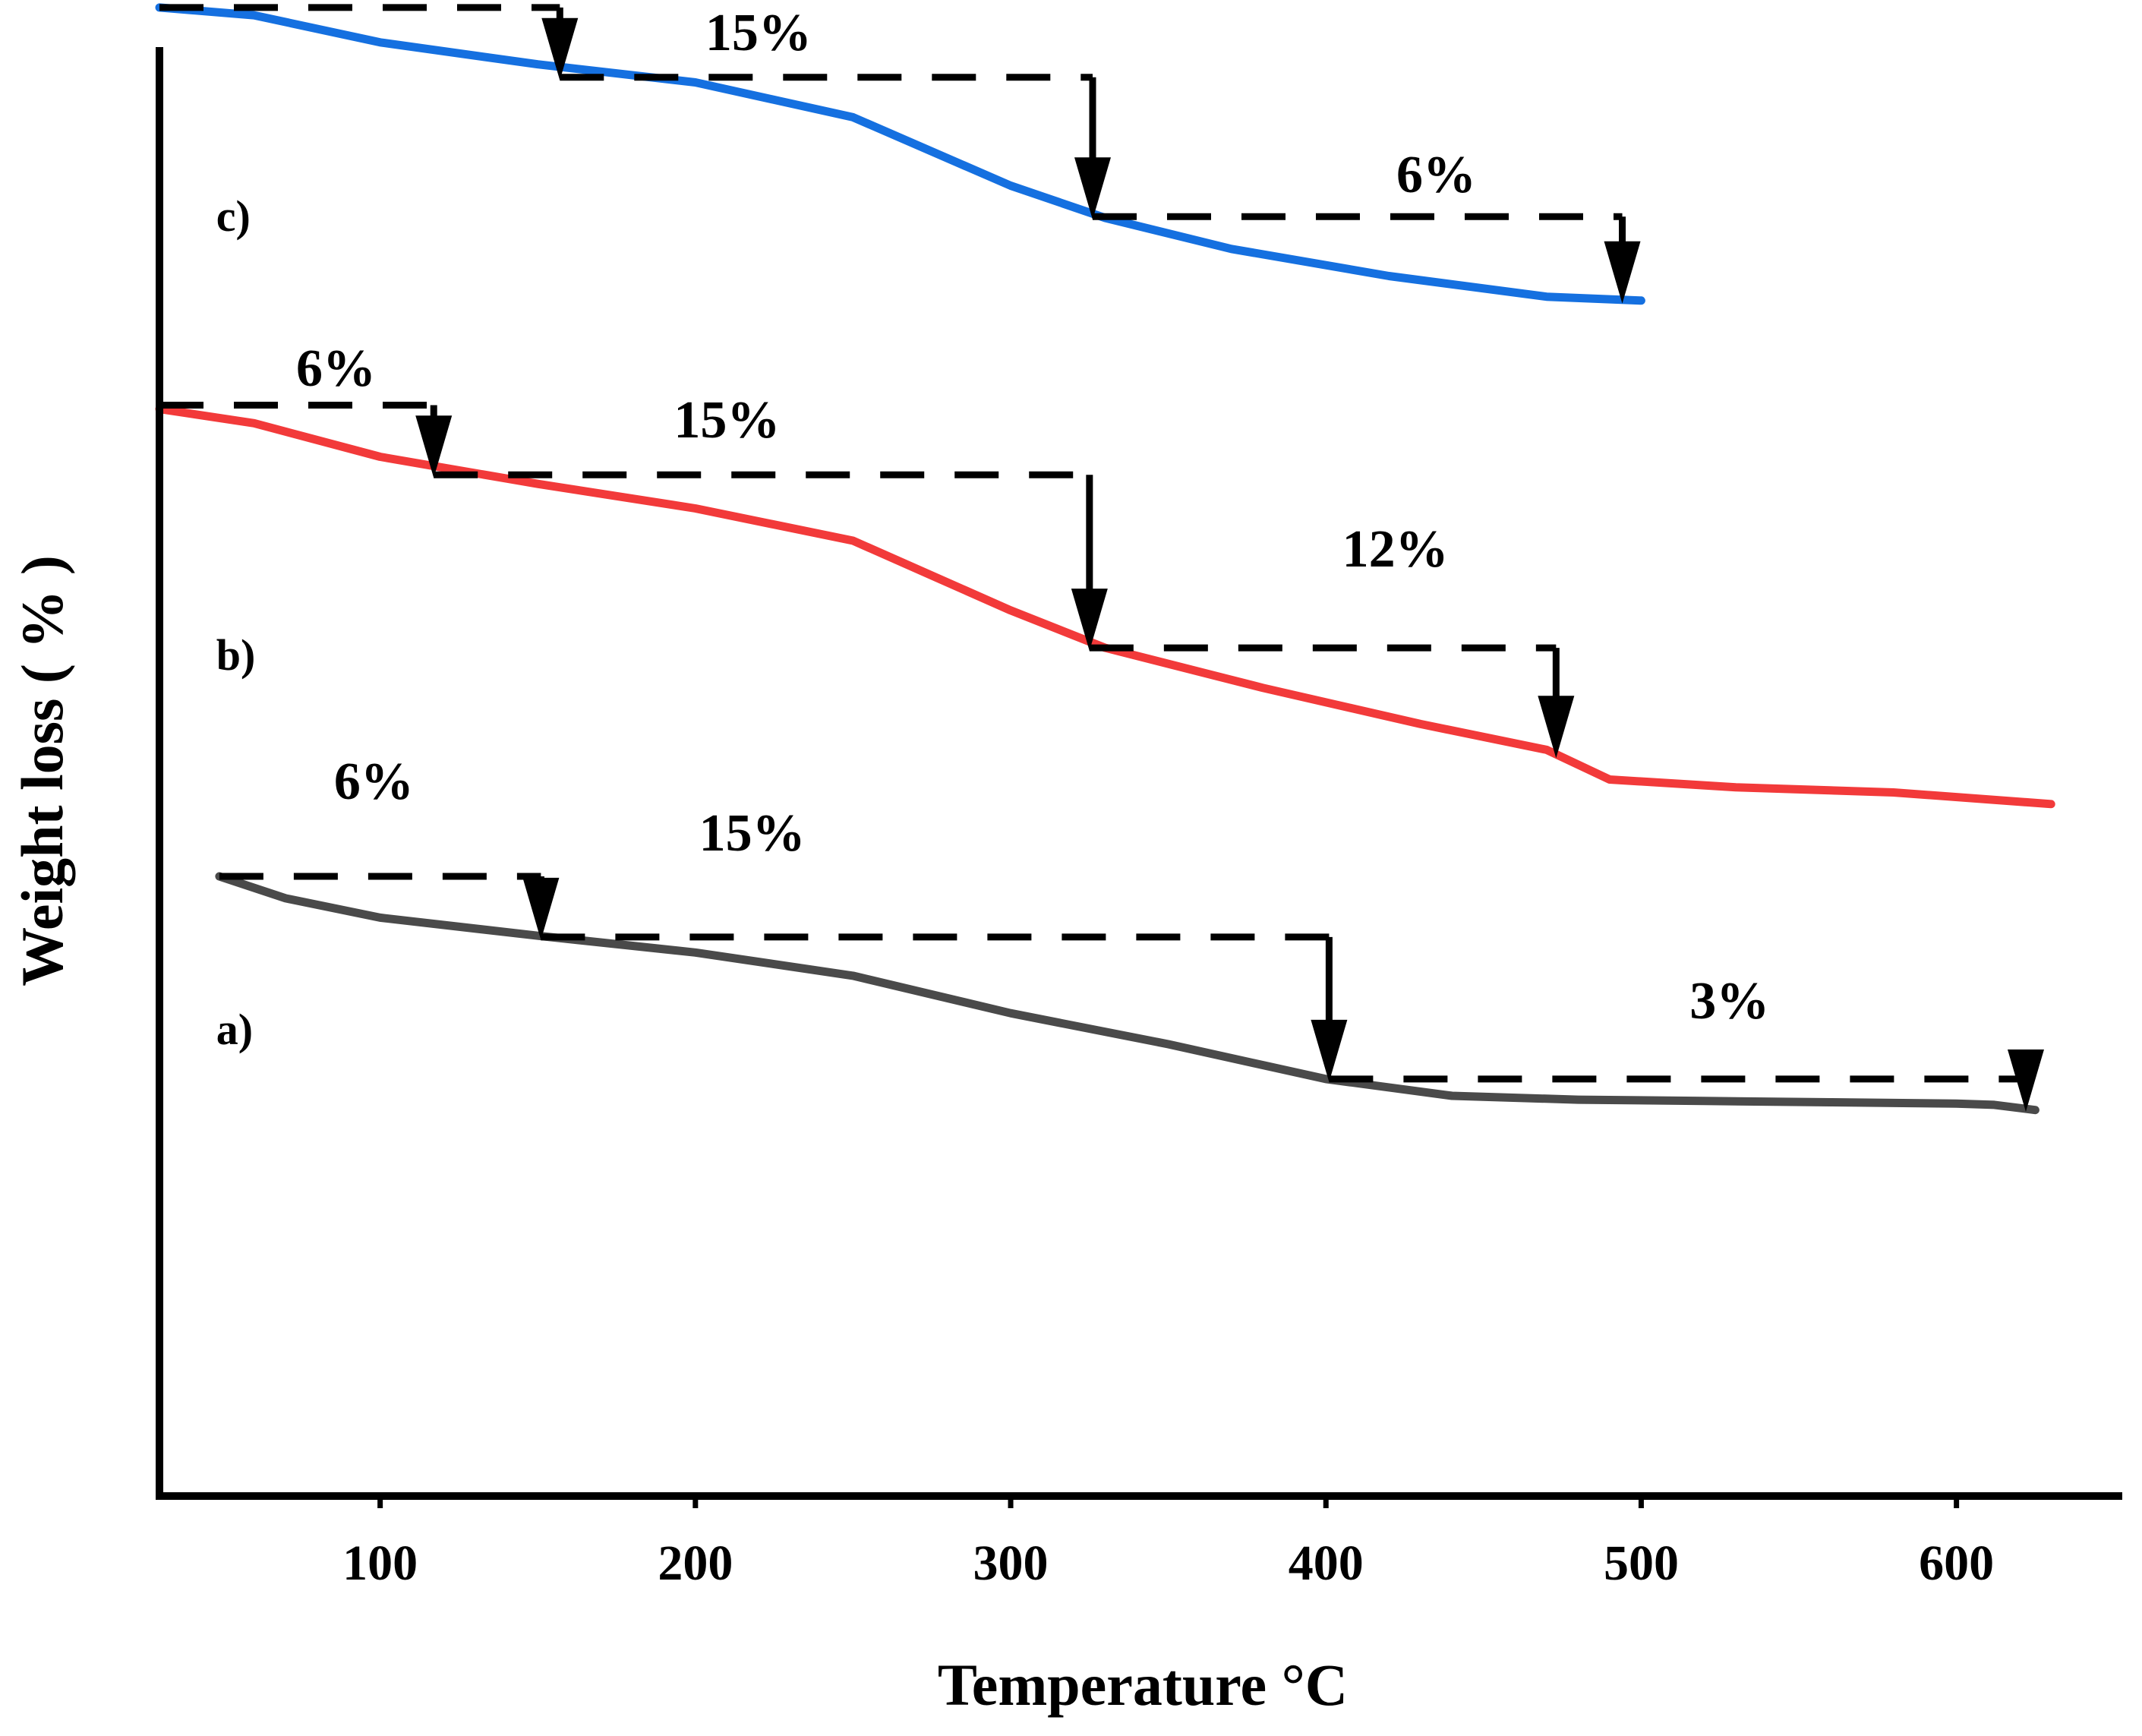 This screenshot has width=2142, height=1736. What do you see at coordinates (758, 33) in the screenshot?
I see `series-c-step-2-label: 15%` at bounding box center [758, 33].